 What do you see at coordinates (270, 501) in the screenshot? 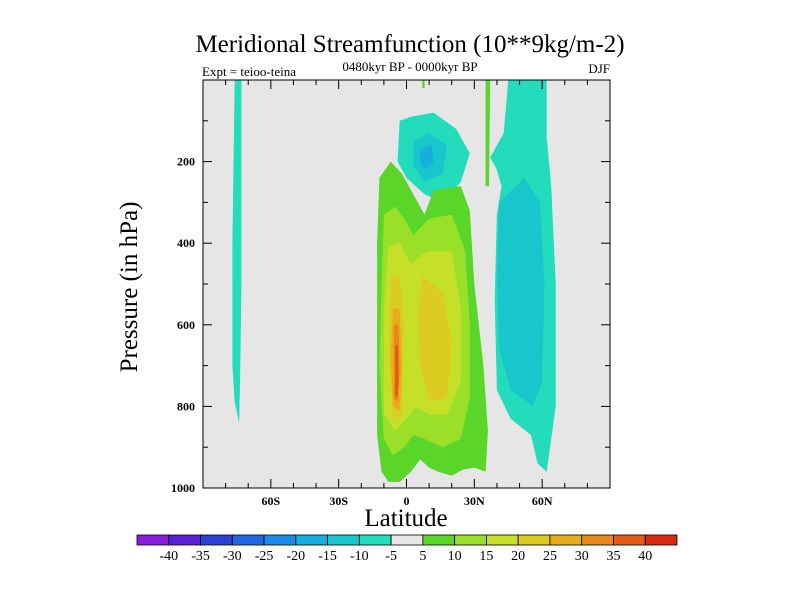
I see `x-tick-label: 60S` at bounding box center [270, 501].